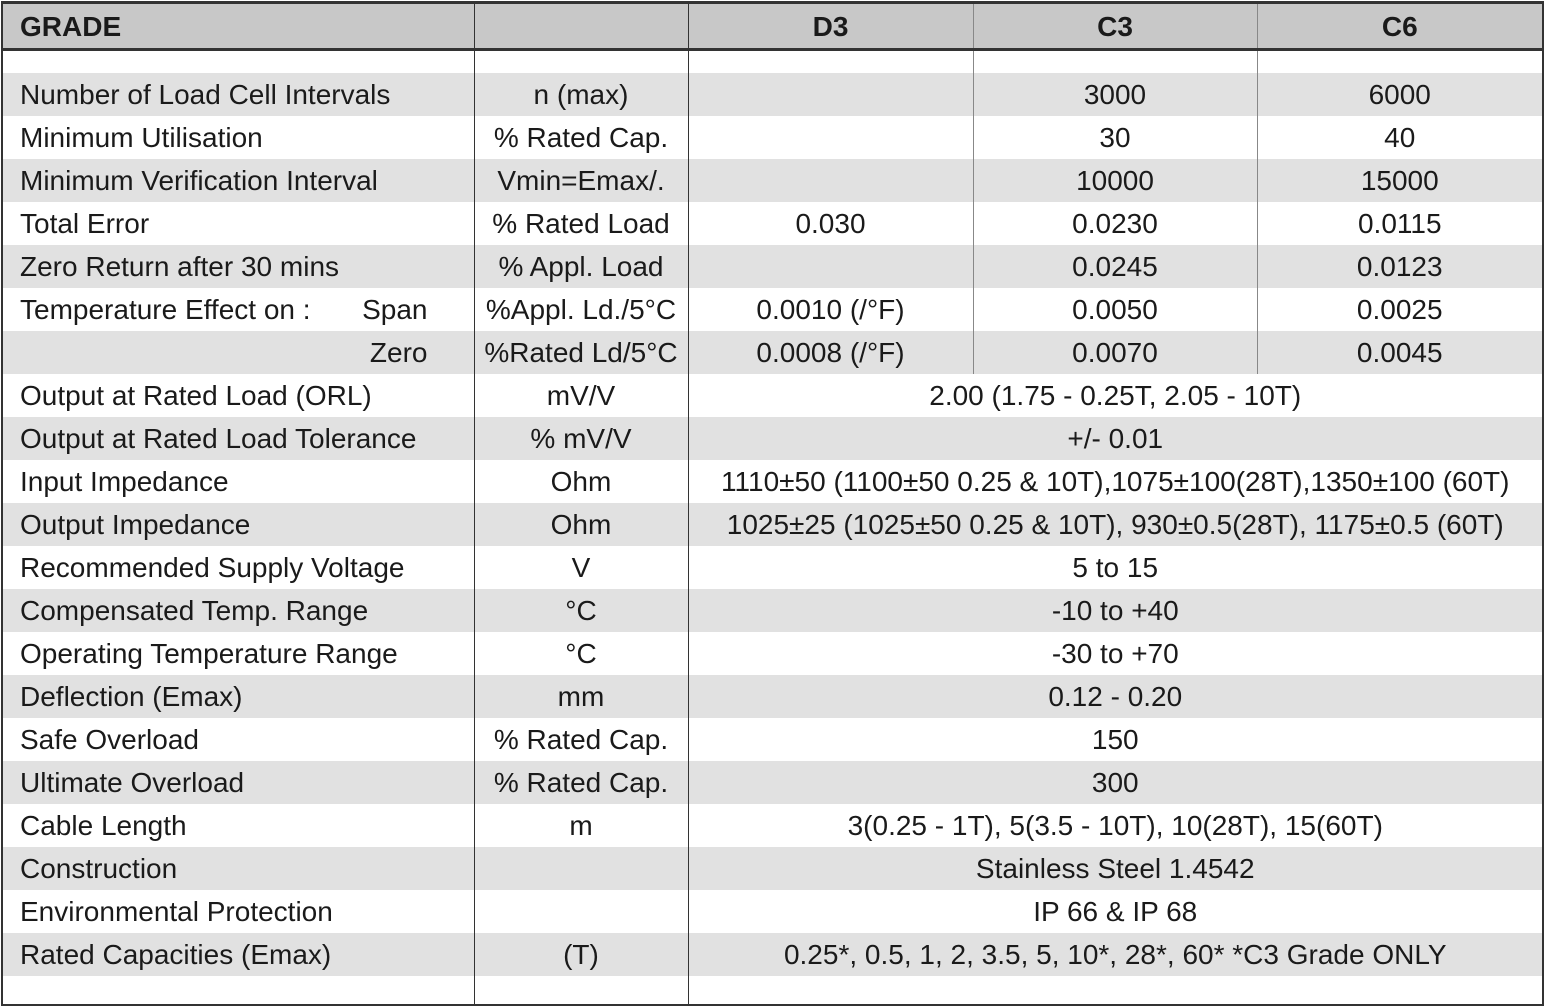  I want to click on table-row: Construction Stainless Steel 1.4542, so click(772, 868).